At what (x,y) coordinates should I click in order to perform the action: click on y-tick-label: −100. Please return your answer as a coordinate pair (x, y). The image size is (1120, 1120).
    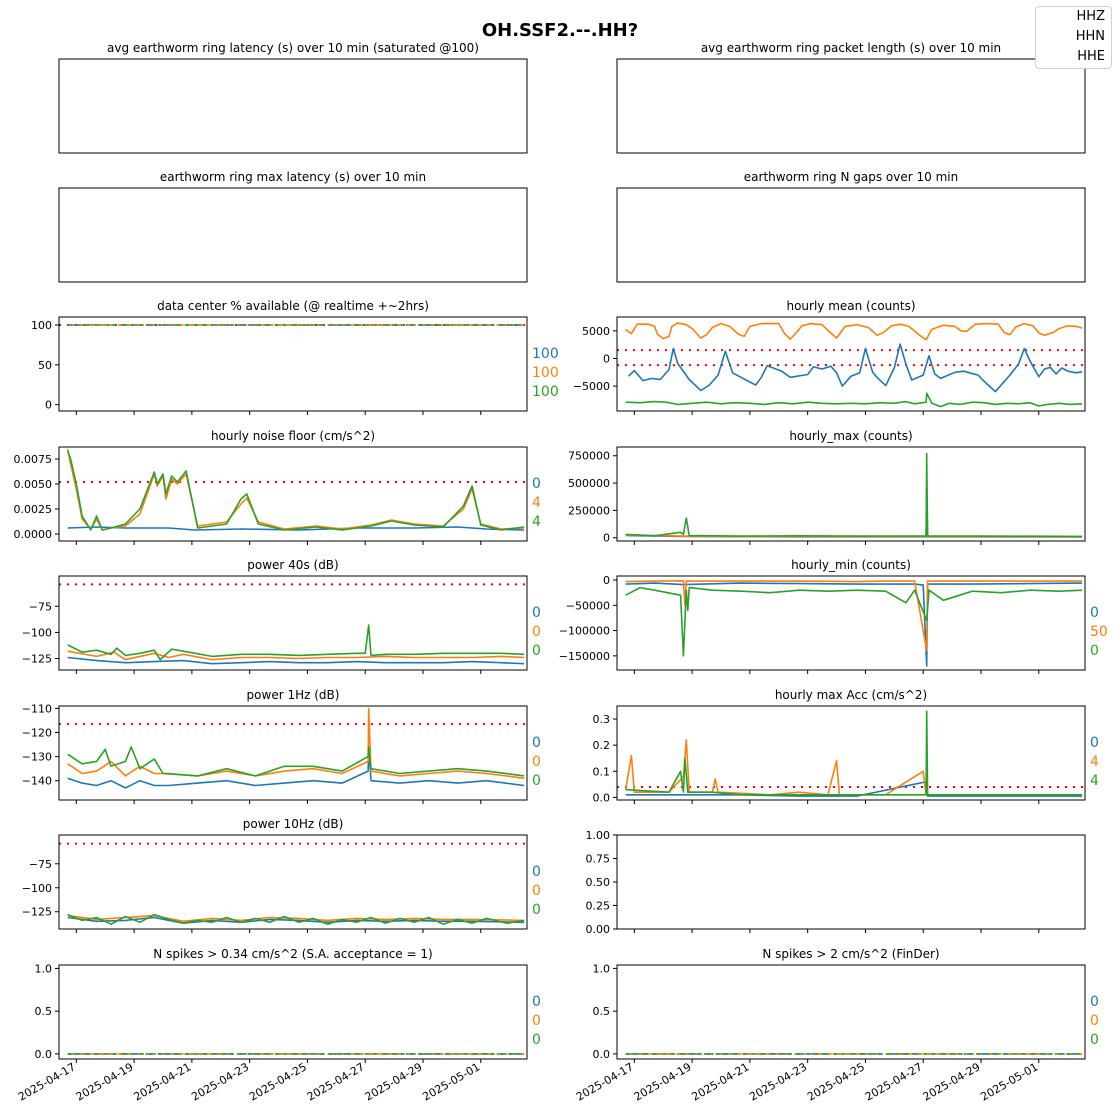
    Looking at the image, I should click on (37, 888).